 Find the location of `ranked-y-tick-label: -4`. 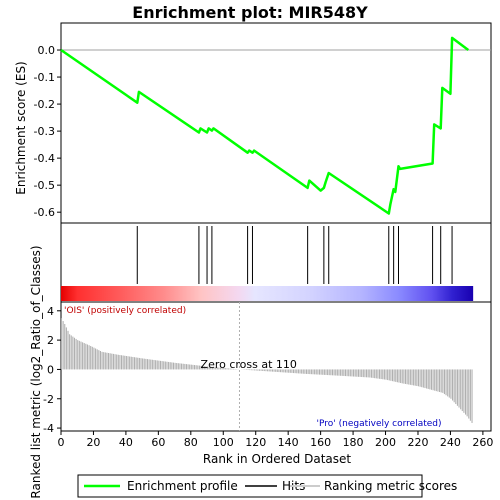

ranked-y-tick-label: -4 is located at coordinates (48, 428).